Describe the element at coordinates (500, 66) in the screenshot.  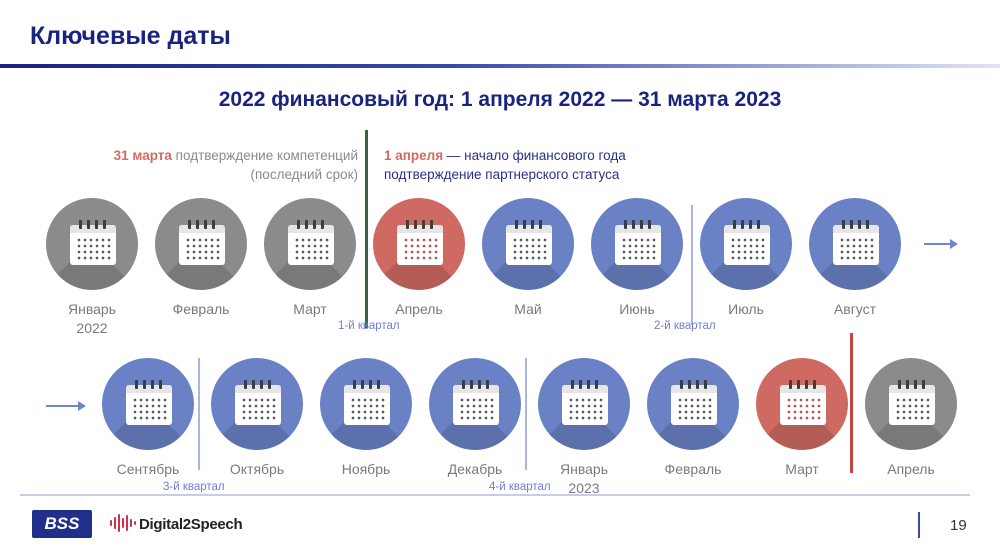
I see `title-underline` at that location.